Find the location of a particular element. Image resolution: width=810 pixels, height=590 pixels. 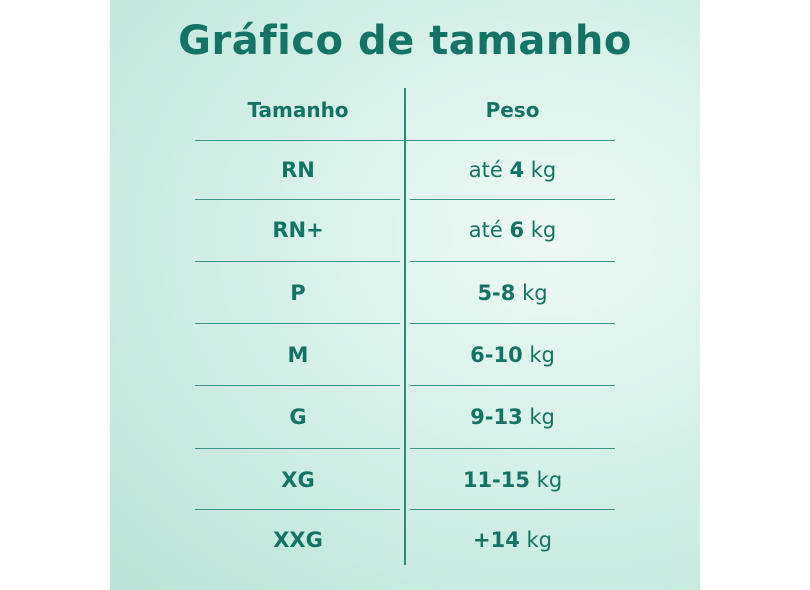

page-title: Gráfico de tamanho is located at coordinates (405, 41).